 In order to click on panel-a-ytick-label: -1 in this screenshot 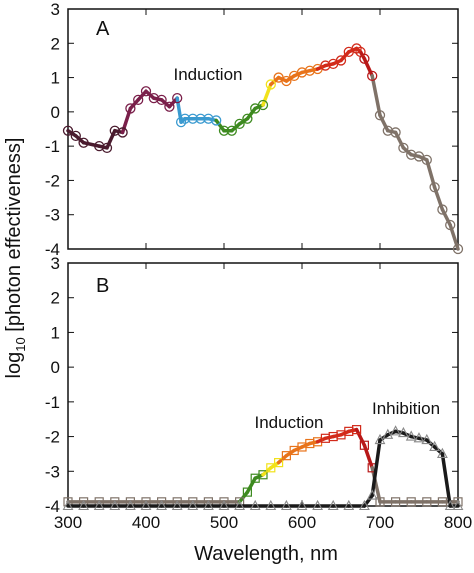, I will do `click(52, 146)`.